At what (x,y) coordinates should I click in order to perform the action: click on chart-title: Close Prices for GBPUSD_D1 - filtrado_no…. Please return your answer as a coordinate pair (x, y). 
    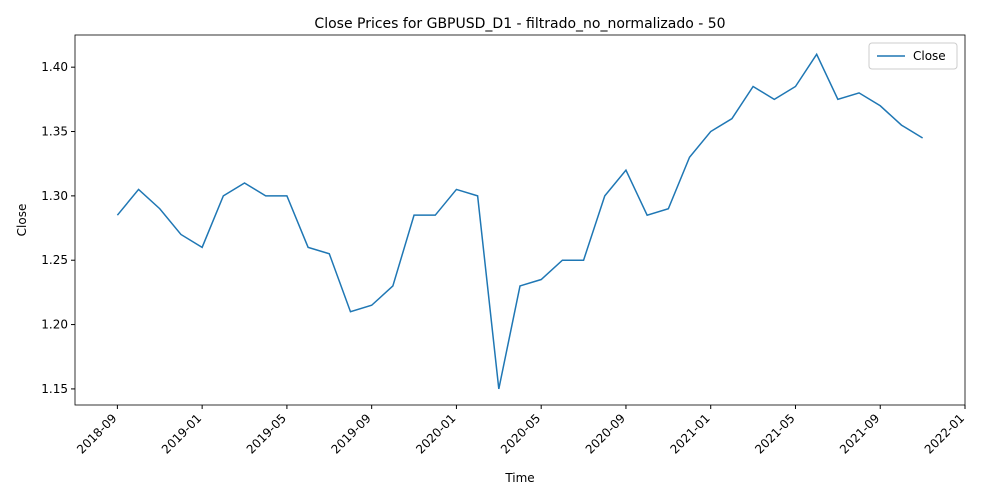
    Looking at the image, I should click on (519, 24).